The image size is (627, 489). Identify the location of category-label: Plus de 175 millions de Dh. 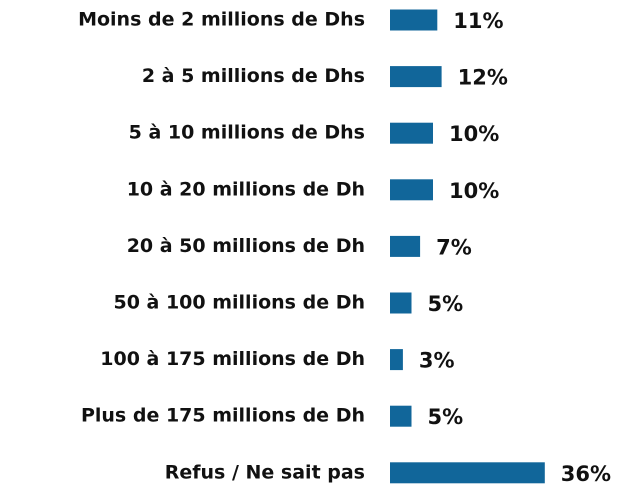
(223, 416).